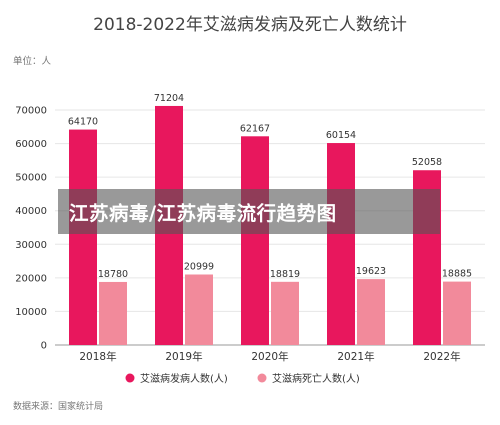 The height and width of the screenshot is (425, 500). Describe the element at coordinates (457, 274) in the screenshot. I see `data-label: 18885` at that location.